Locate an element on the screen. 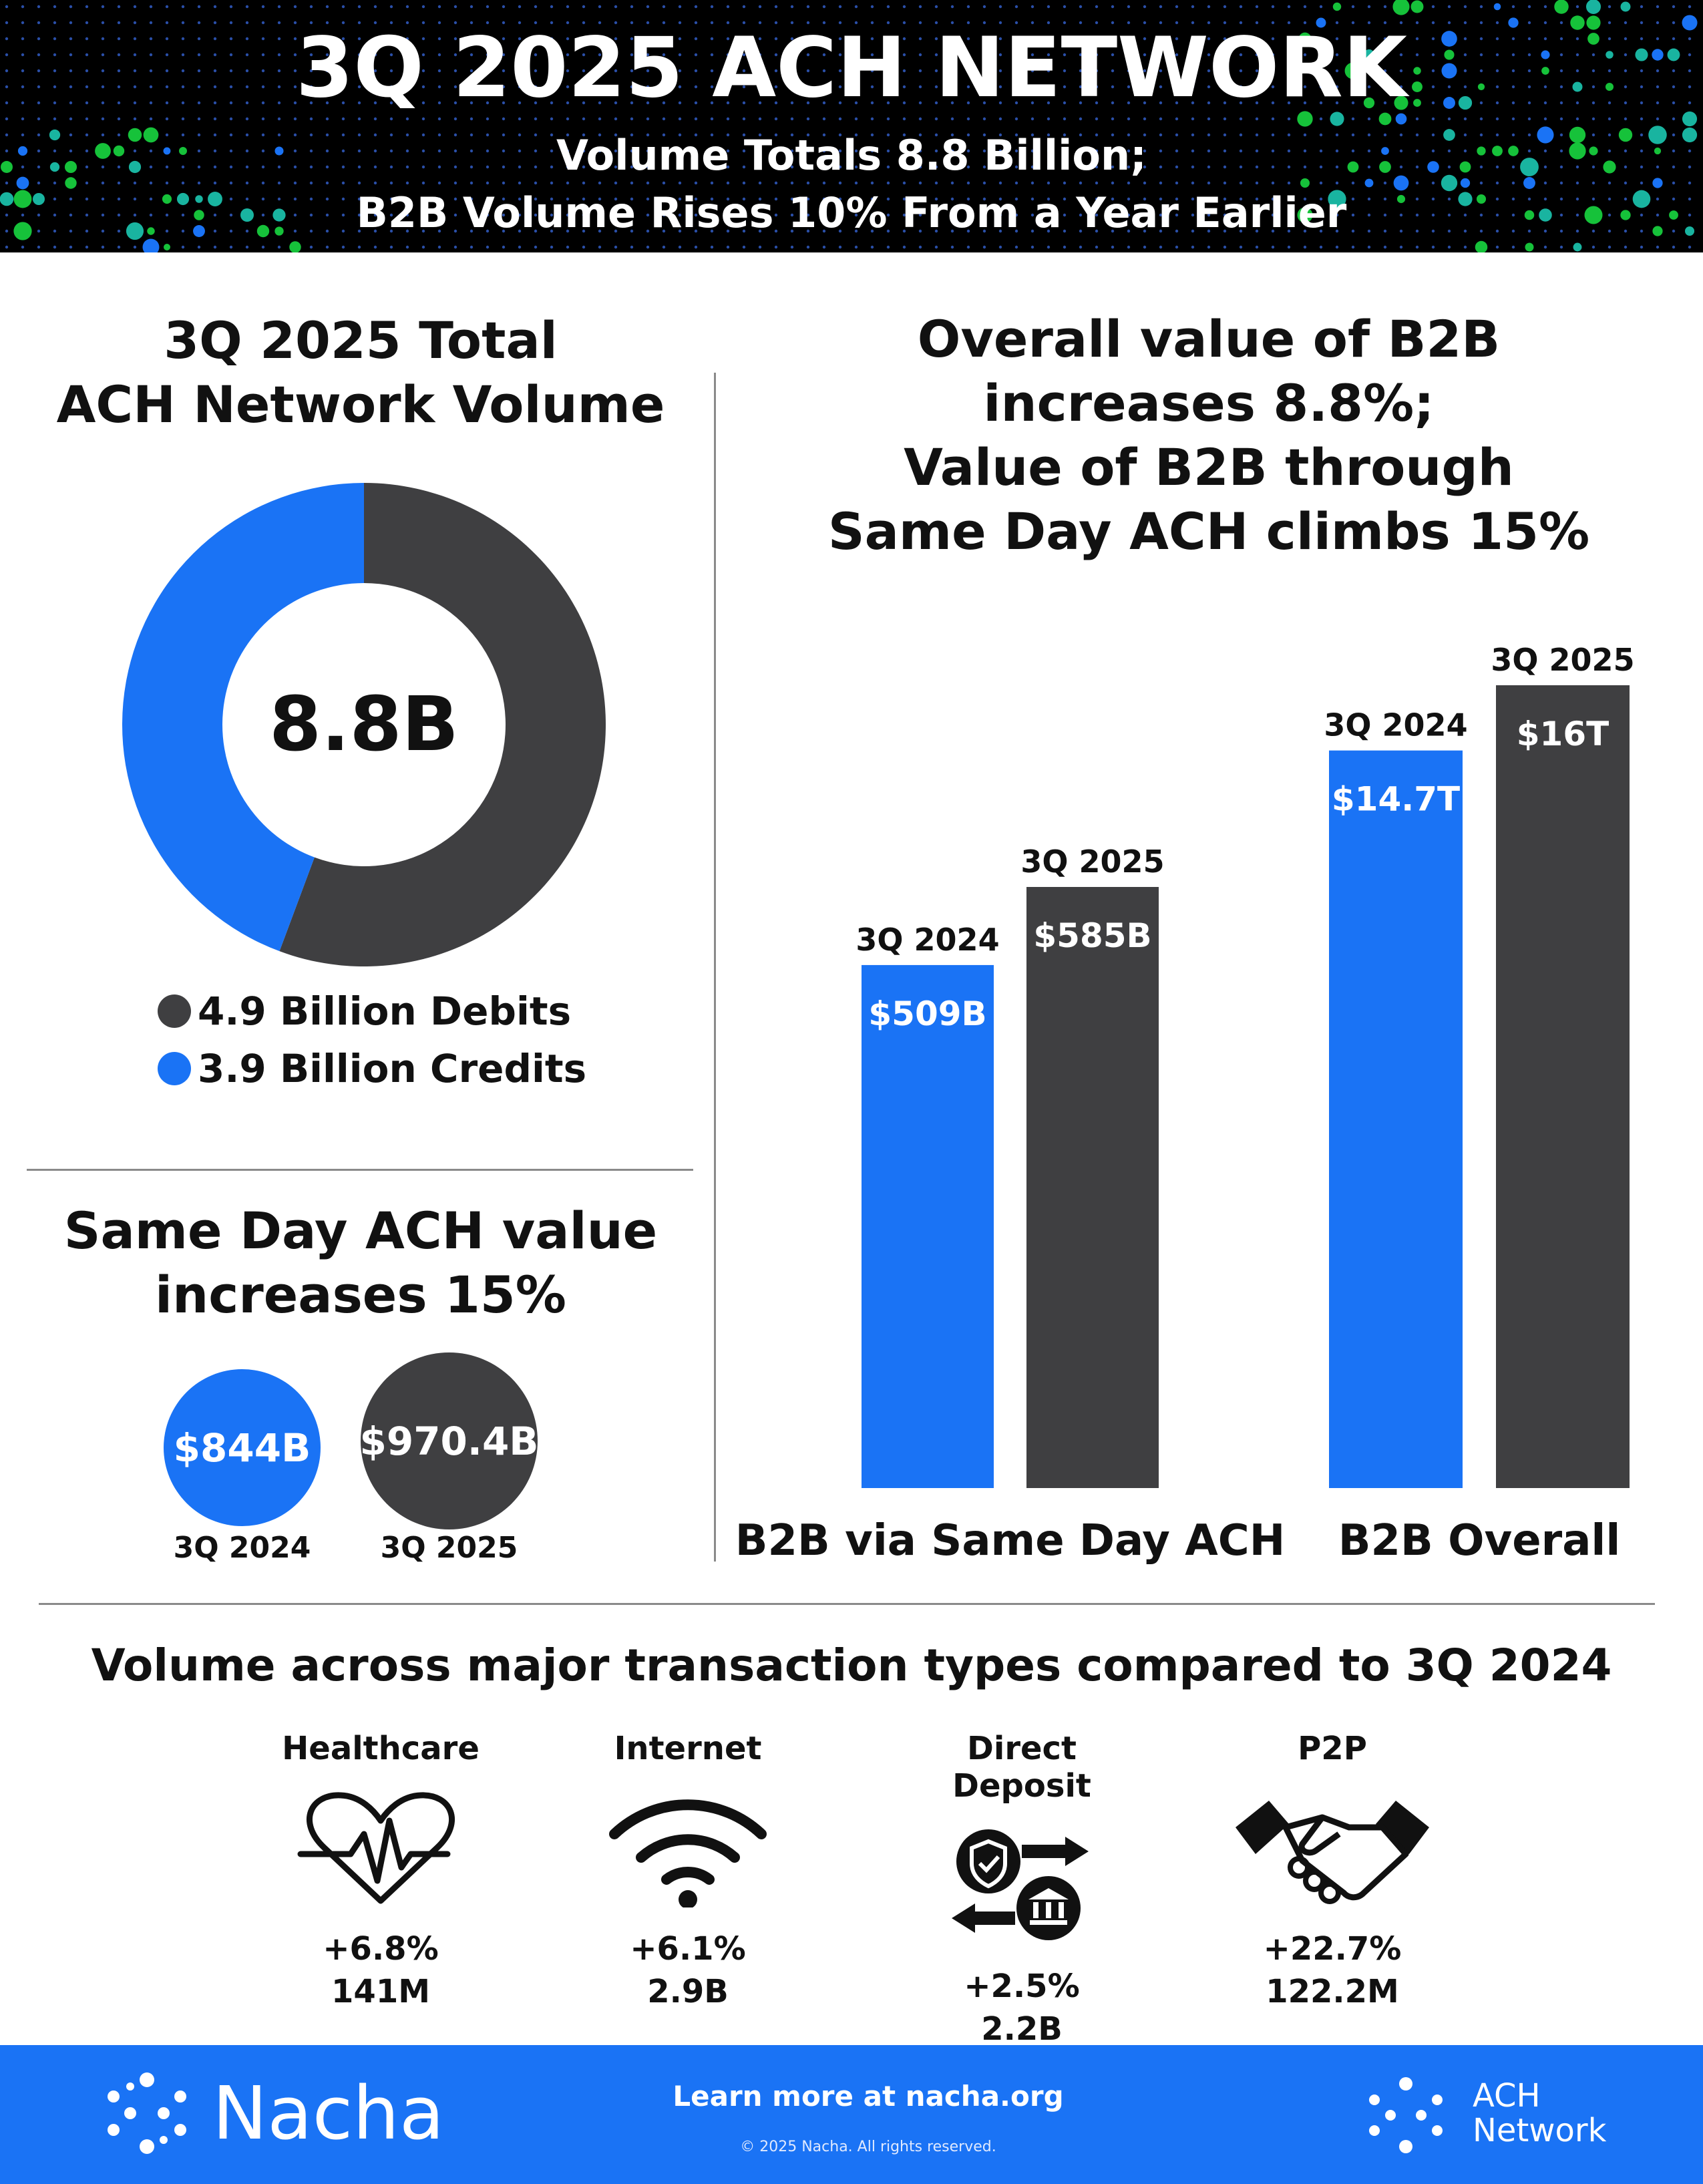  same-day-title-line1: Same Day ACH value is located at coordinates (360, 1231).